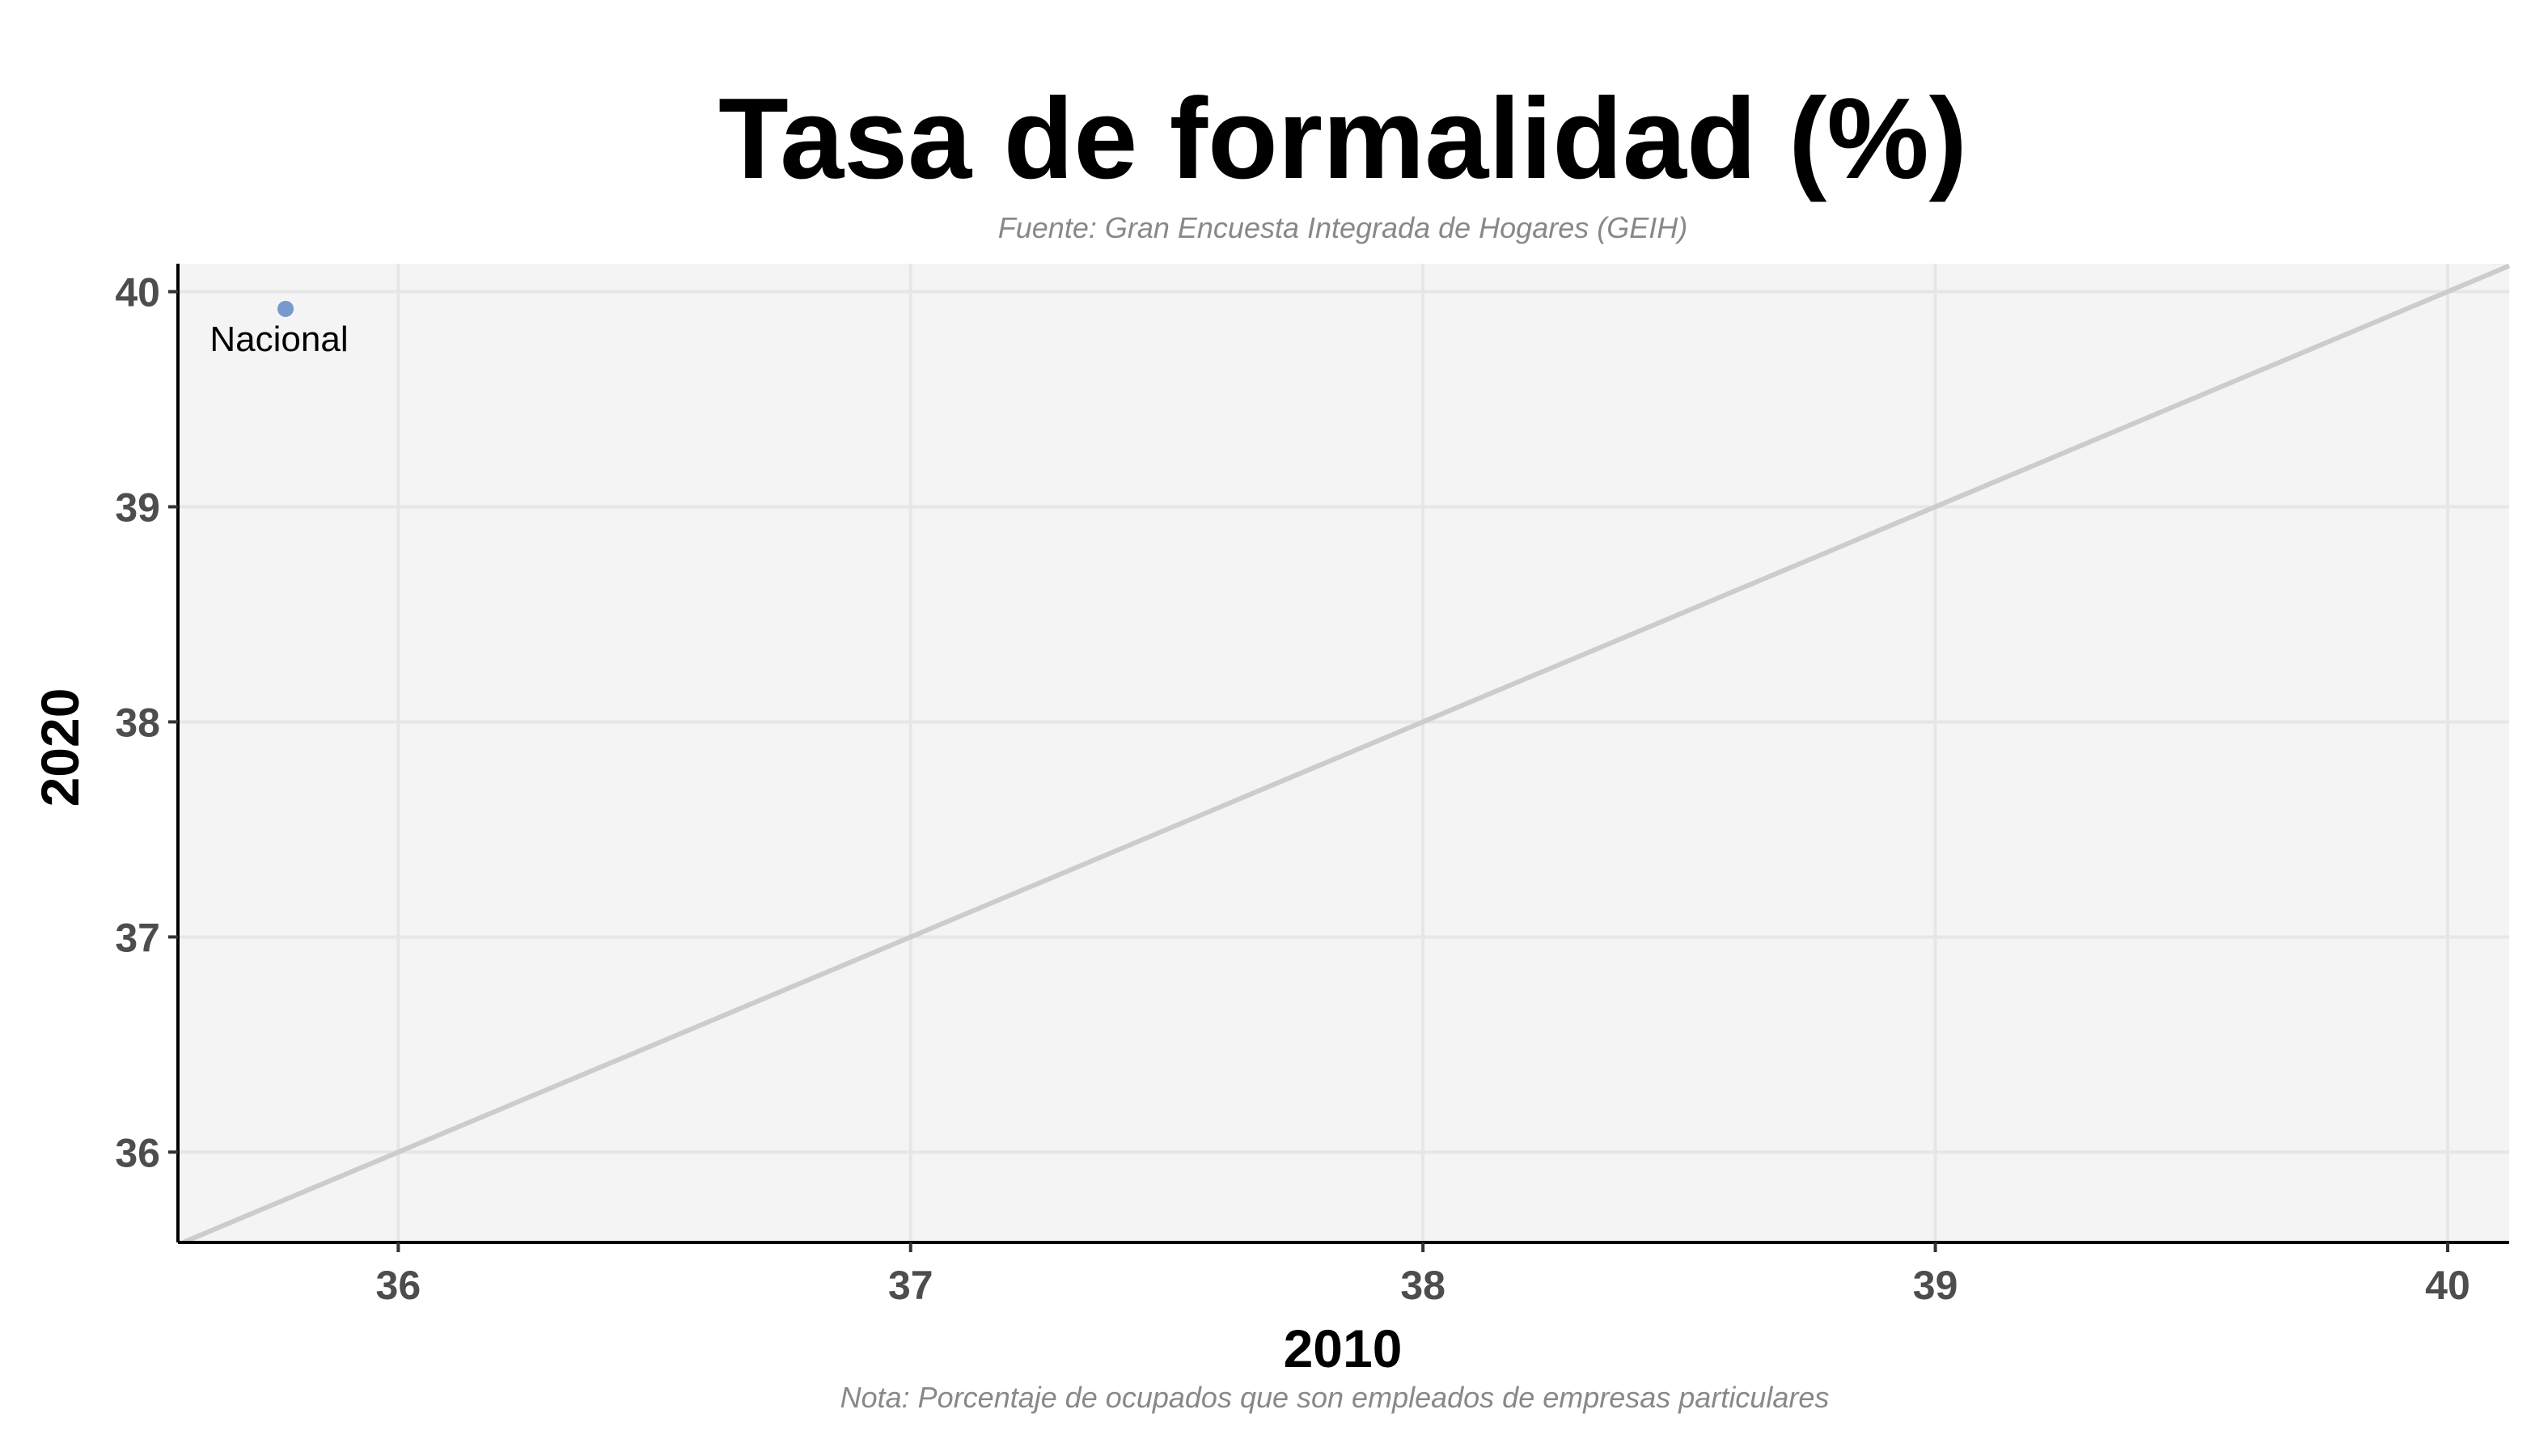  Describe the element at coordinates (2447, 1285) in the screenshot. I see `x-tick-label: 40` at that location.